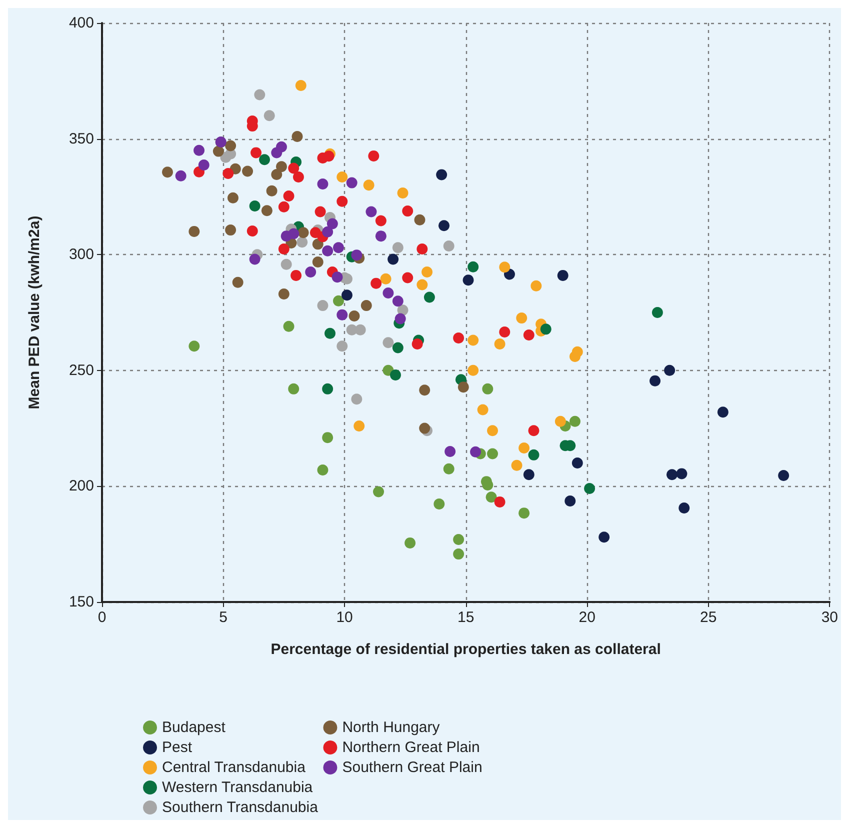 This screenshot has height=828, width=849. Describe the element at coordinates (81, 486) in the screenshot. I see `y-tick-label: 200` at that location.